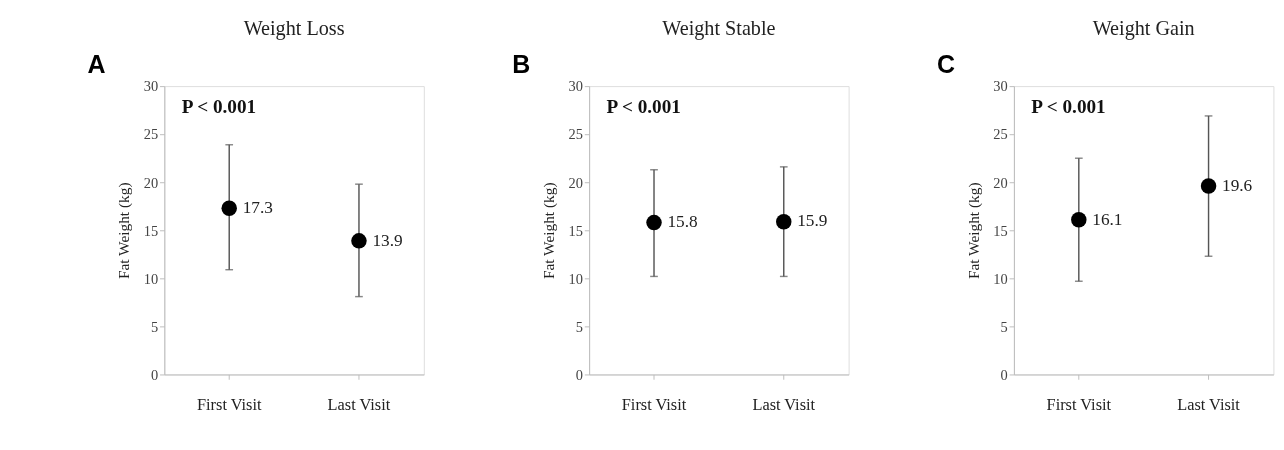 The width and height of the screenshot is (1284, 450). Describe the element at coordinates (521, 63) in the screenshot. I see `text: B` at that location.